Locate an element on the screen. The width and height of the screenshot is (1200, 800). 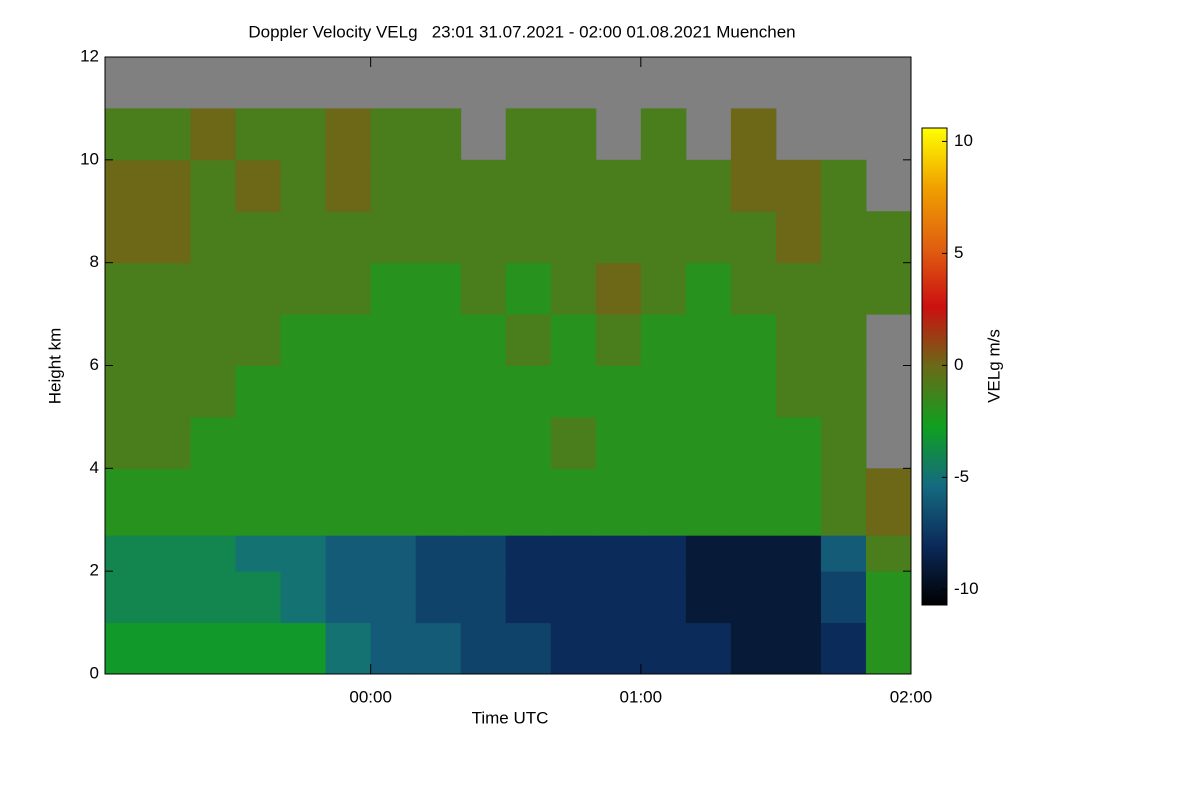
x-tick-label: 02:00 is located at coordinates (911, 696).